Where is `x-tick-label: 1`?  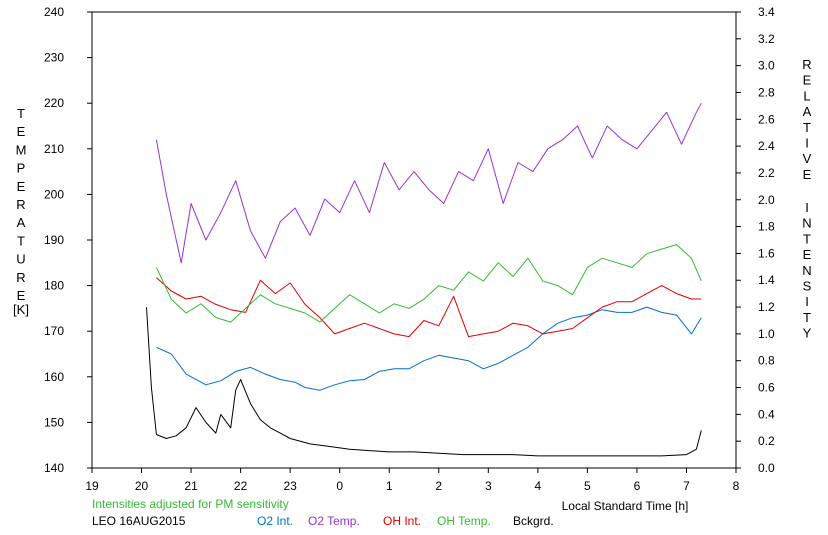 x-tick-label: 1 is located at coordinates (389, 486).